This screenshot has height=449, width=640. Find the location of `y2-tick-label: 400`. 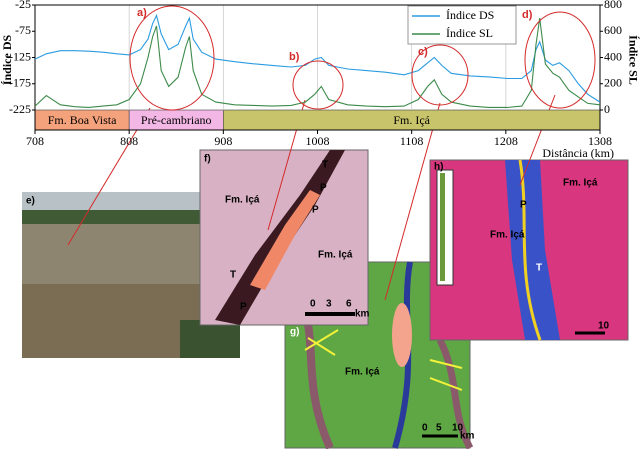

y2-tick-label: 400 is located at coordinates (613, 56).